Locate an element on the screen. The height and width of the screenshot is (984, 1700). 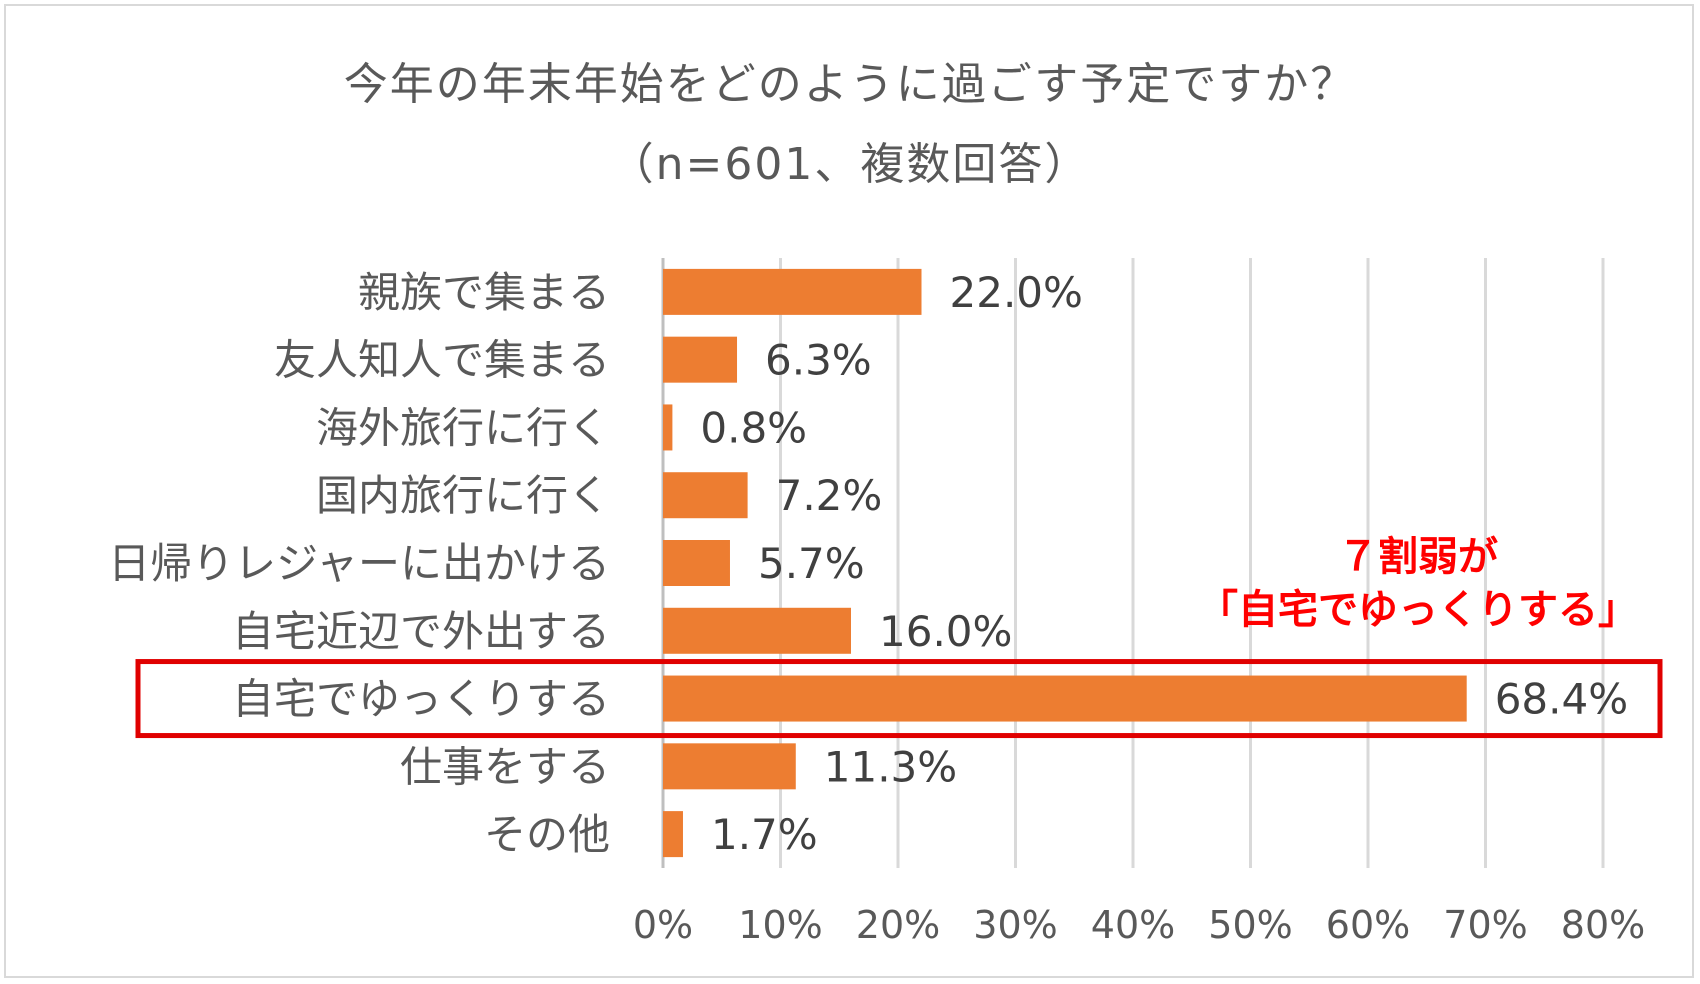
x-tick-label: 0% is located at coordinates (663, 925).